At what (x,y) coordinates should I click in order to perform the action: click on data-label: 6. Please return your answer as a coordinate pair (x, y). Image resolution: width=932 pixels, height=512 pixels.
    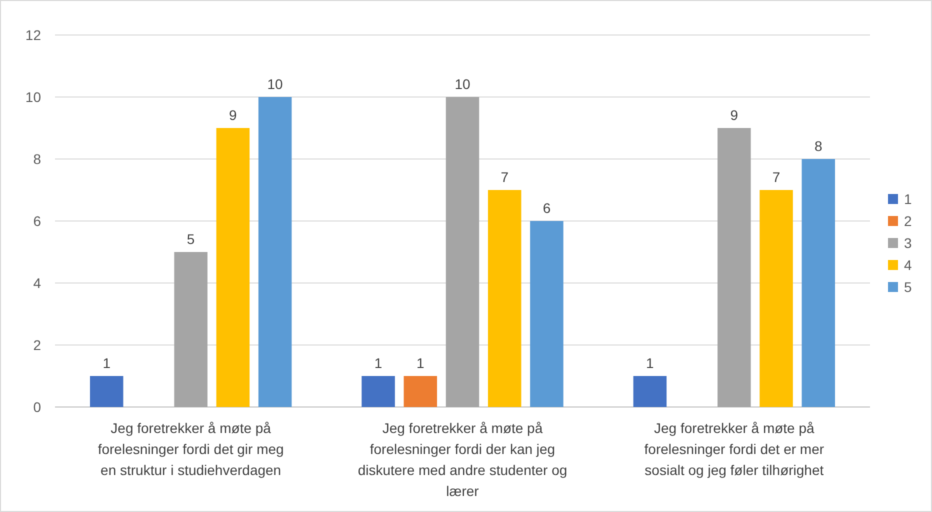
    Looking at the image, I should click on (546, 208).